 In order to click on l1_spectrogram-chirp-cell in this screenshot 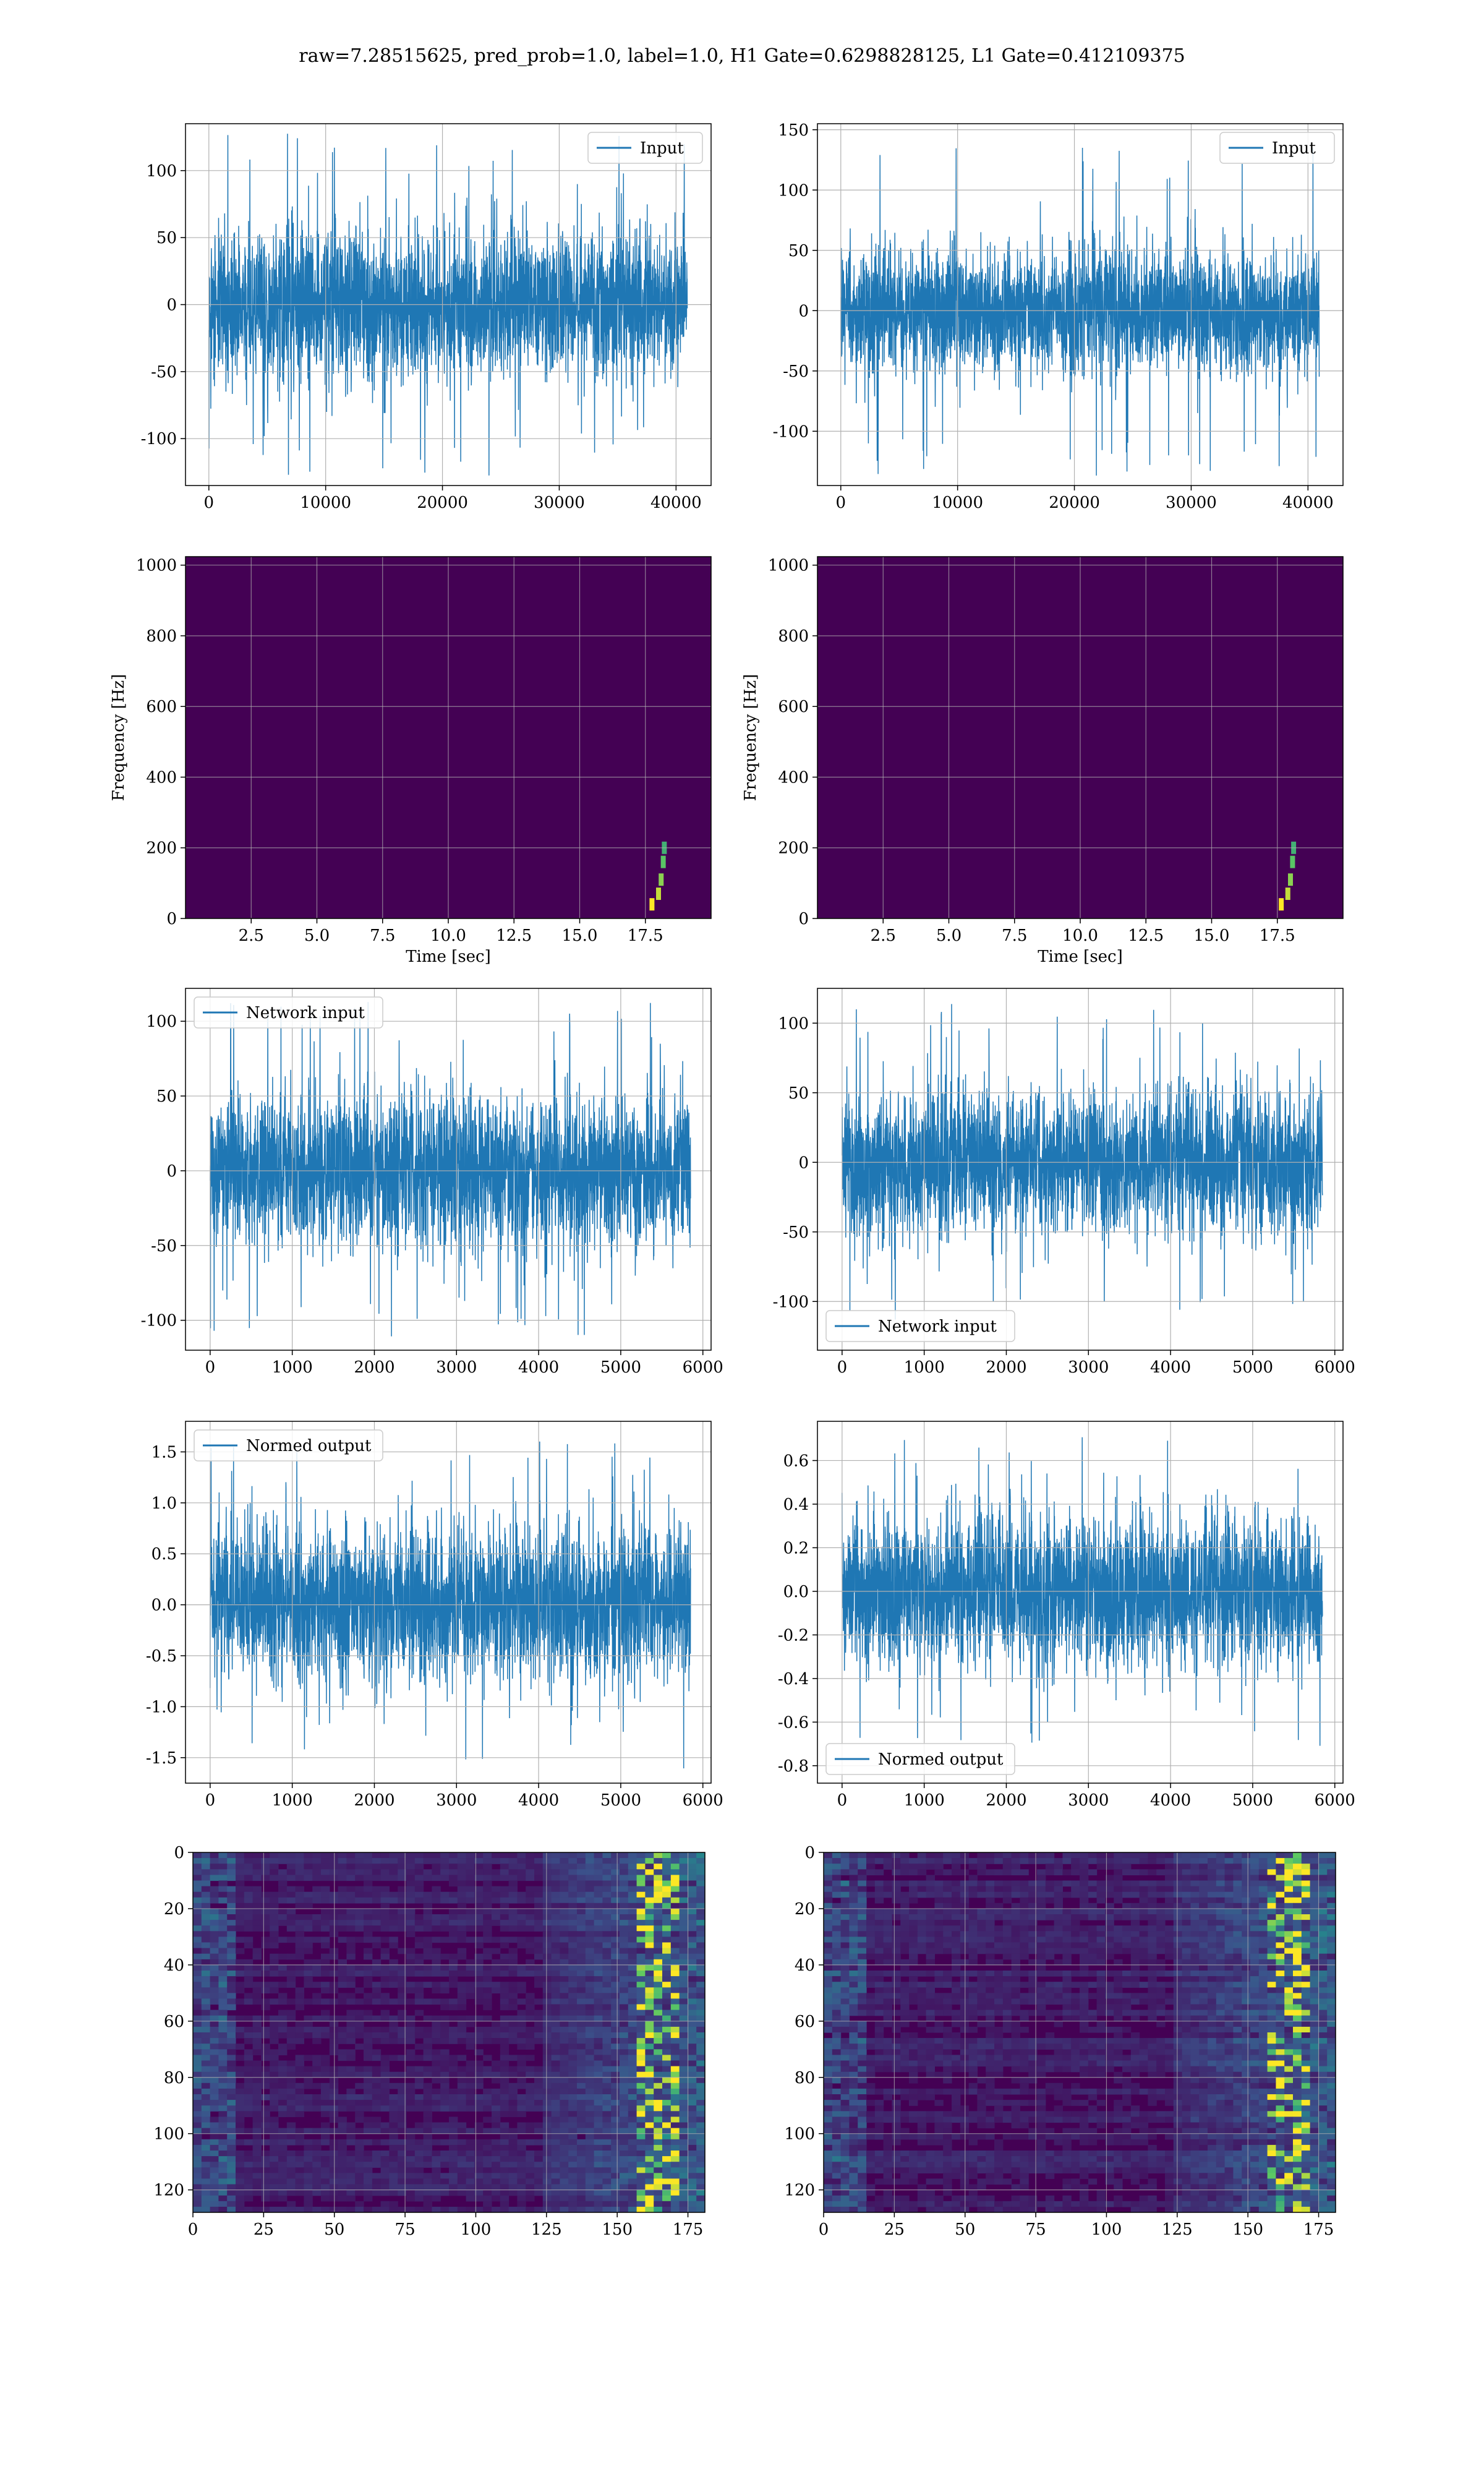, I will do `click(1287, 894)`.